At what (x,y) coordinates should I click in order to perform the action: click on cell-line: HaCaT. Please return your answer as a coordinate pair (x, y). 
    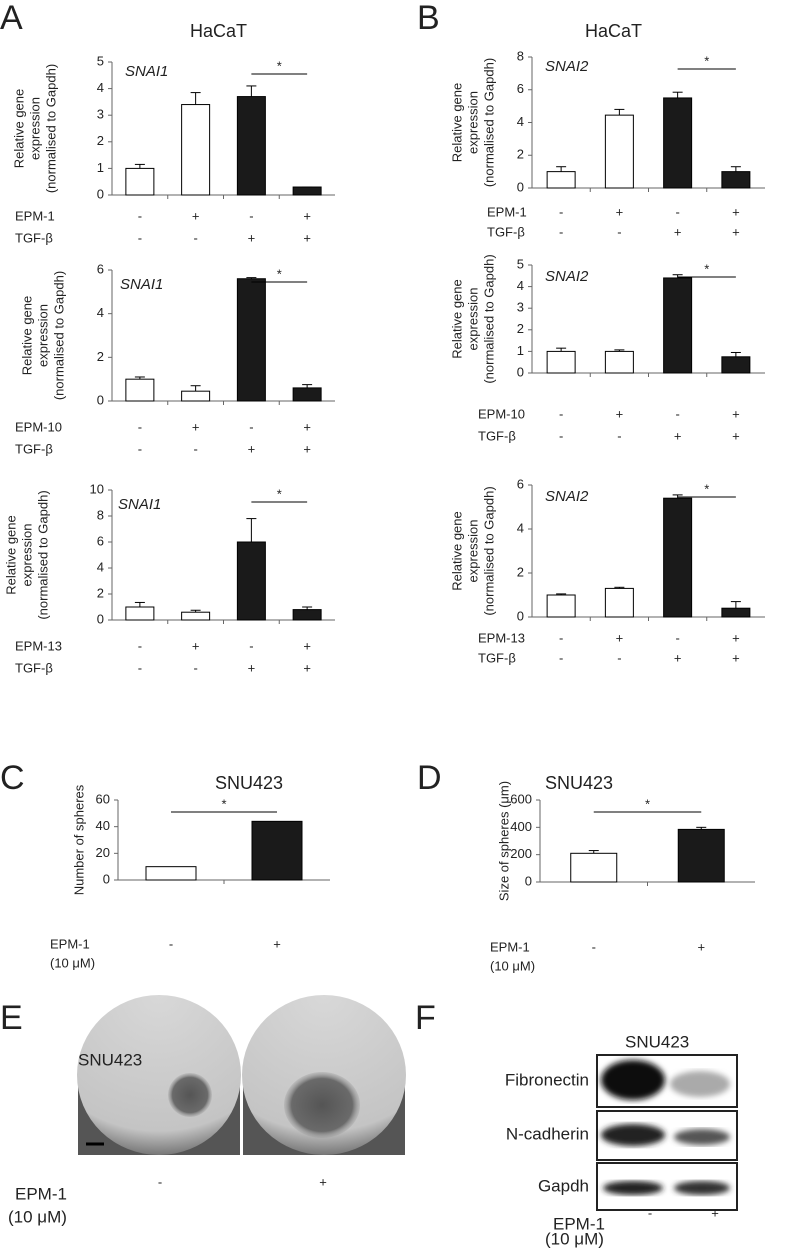
    Looking at the image, I should click on (613, 31).